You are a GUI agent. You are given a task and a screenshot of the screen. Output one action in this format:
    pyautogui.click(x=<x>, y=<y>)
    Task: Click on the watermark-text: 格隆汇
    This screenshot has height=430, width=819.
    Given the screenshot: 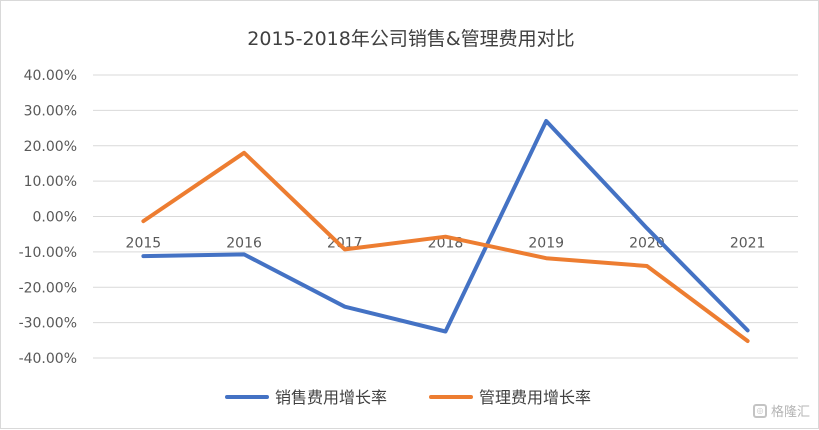 What is the action you would take?
    pyautogui.click(x=790, y=412)
    